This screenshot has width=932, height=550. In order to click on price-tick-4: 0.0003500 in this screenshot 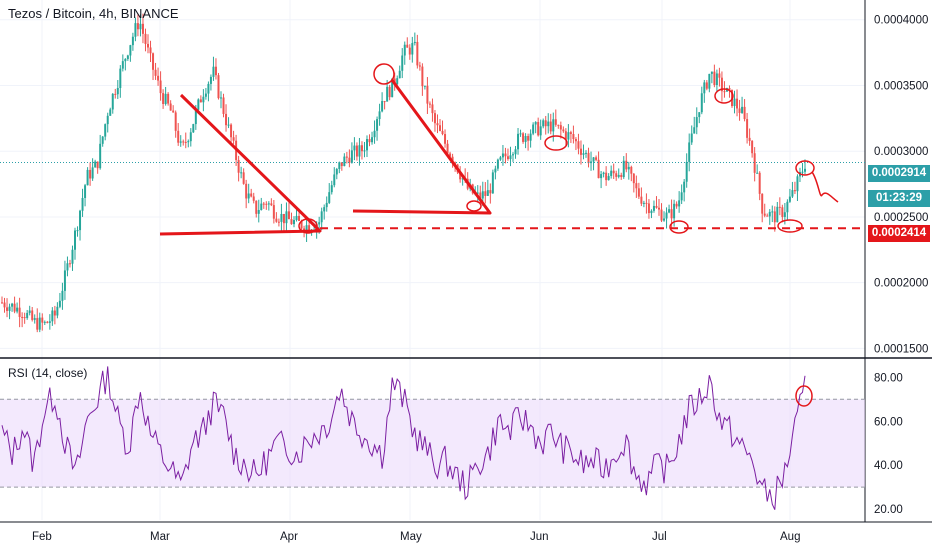, I will do `click(901, 86)`.